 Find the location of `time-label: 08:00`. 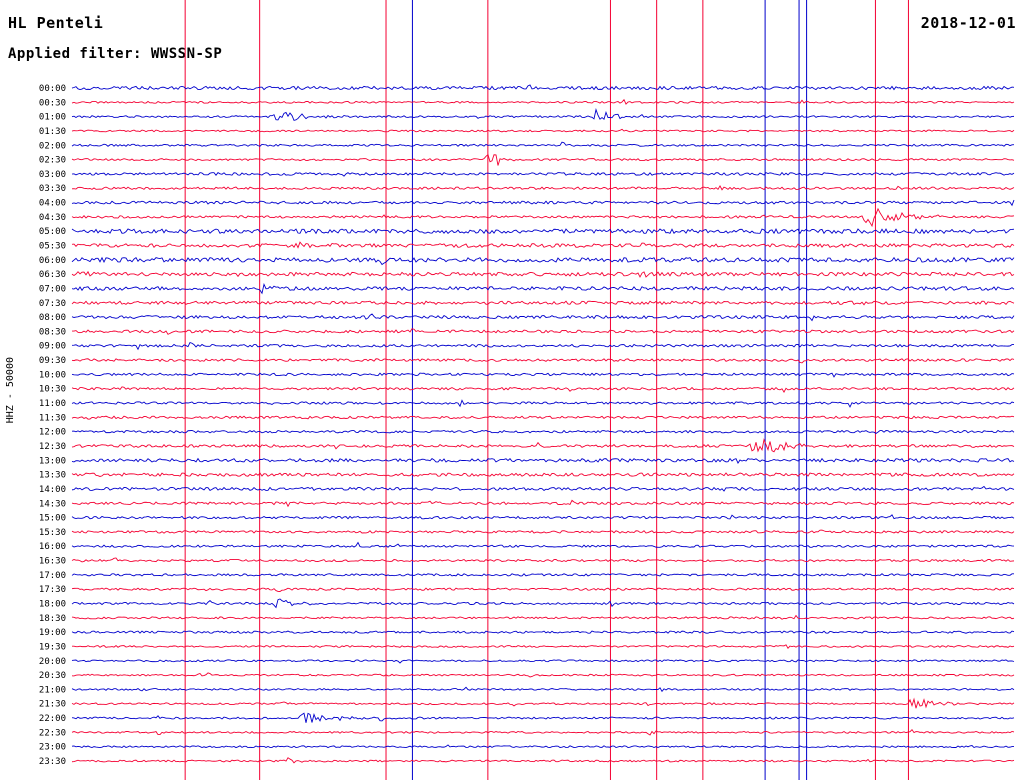

time-label: 08:00 is located at coordinates (52, 318).